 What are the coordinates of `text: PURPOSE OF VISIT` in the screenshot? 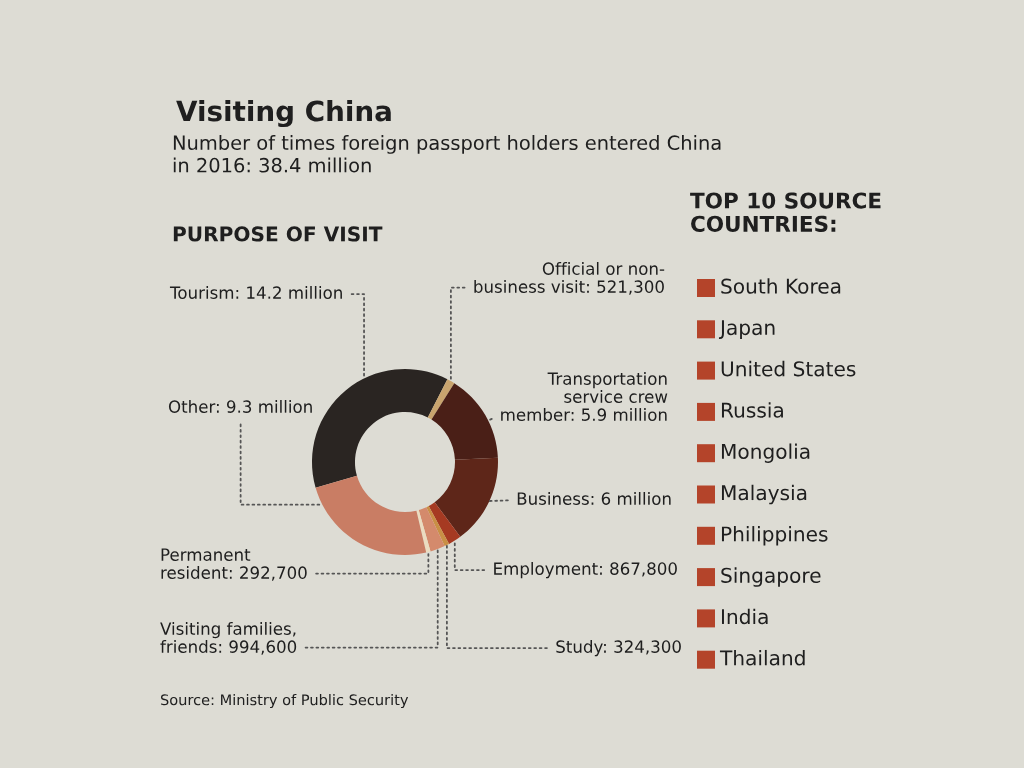 It's located at (278, 234).